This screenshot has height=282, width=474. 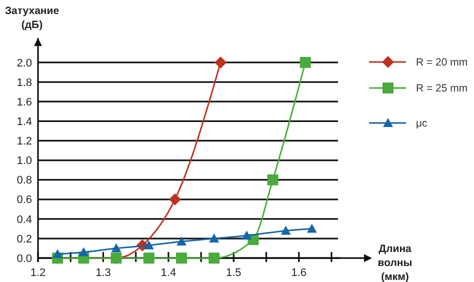 What do you see at coordinates (442, 62) in the screenshot?
I see `legend-label: R = 20 mm` at bounding box center [442, 62].